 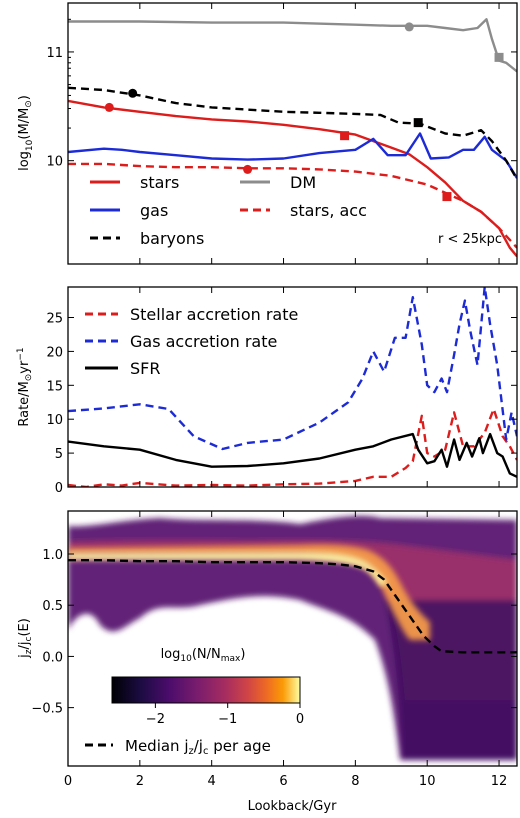 I want to click on colorbar-tick-label: −1, so click(x=227, y=719).